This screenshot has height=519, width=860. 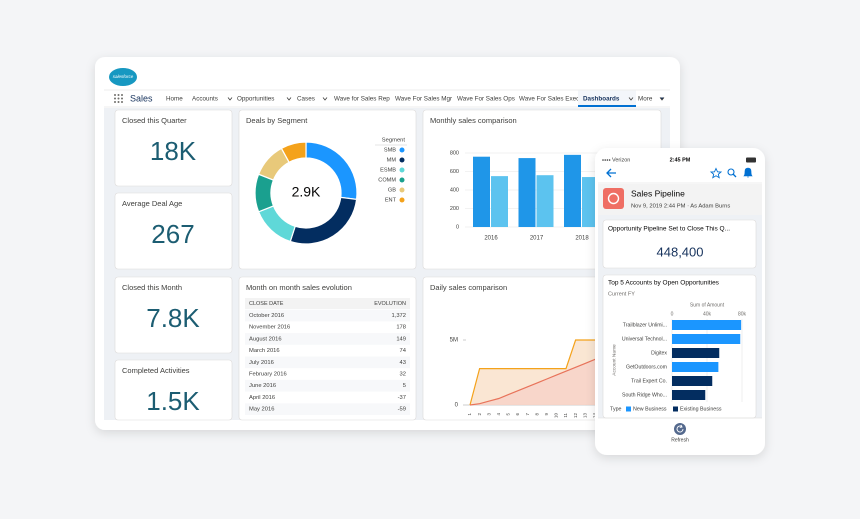 I want to click on y-tick-label: Trail Expert Co., so click(x=649, y=381).